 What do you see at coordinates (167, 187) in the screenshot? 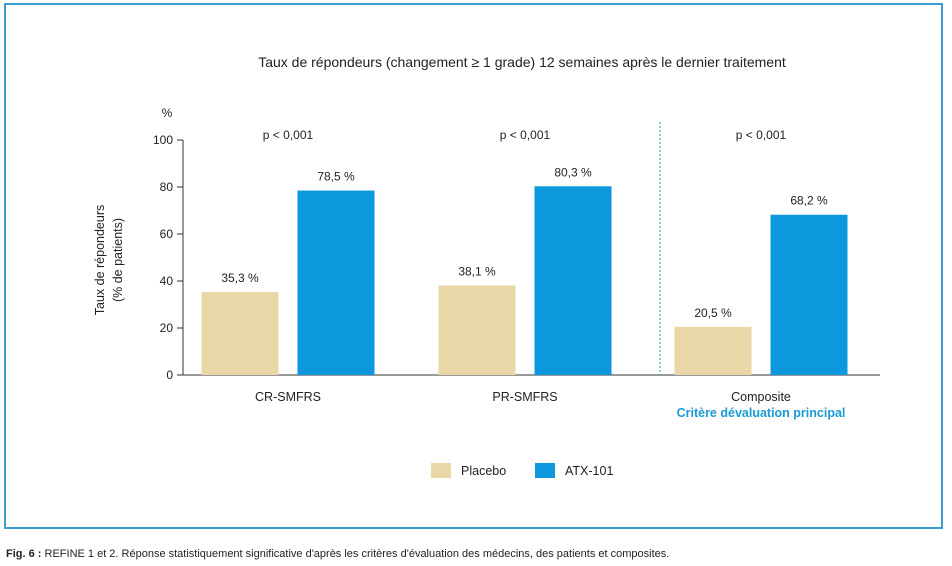
I see `y-tick-label: 80` at bounding box center [167, 187].